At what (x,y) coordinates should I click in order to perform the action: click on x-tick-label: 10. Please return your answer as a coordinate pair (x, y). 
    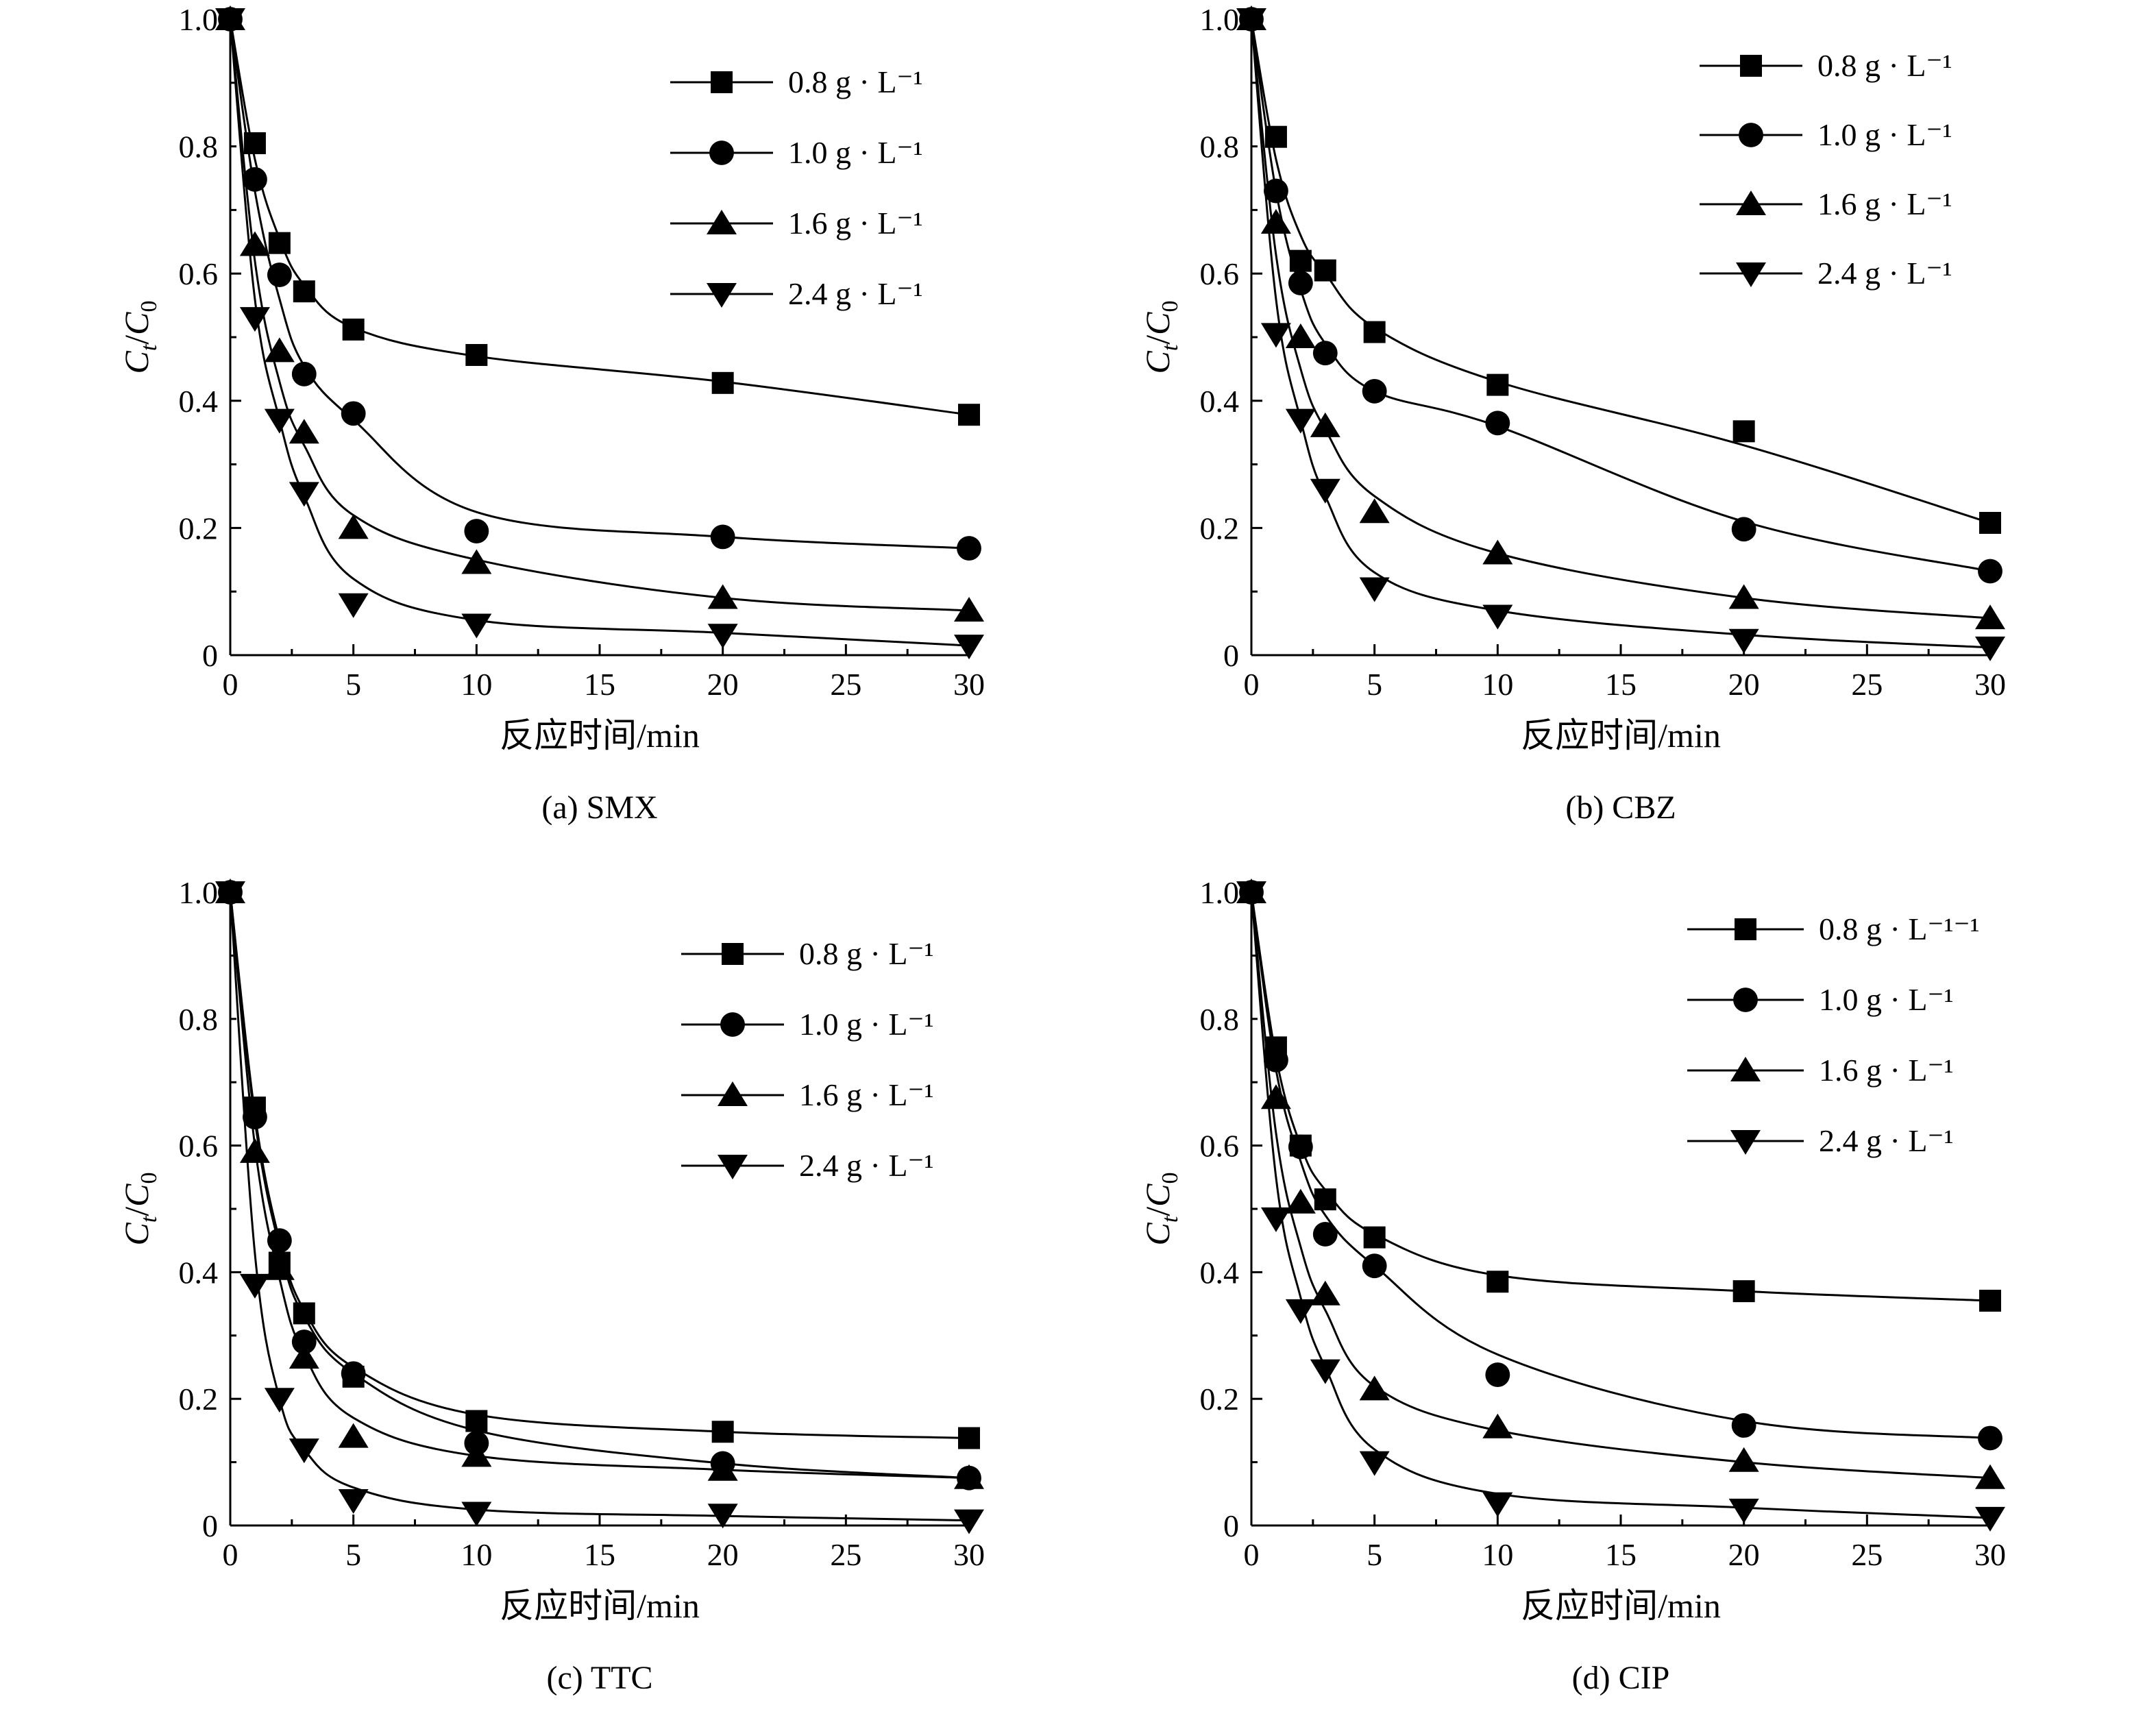
    Looking at the image, I should click on (476, 684).